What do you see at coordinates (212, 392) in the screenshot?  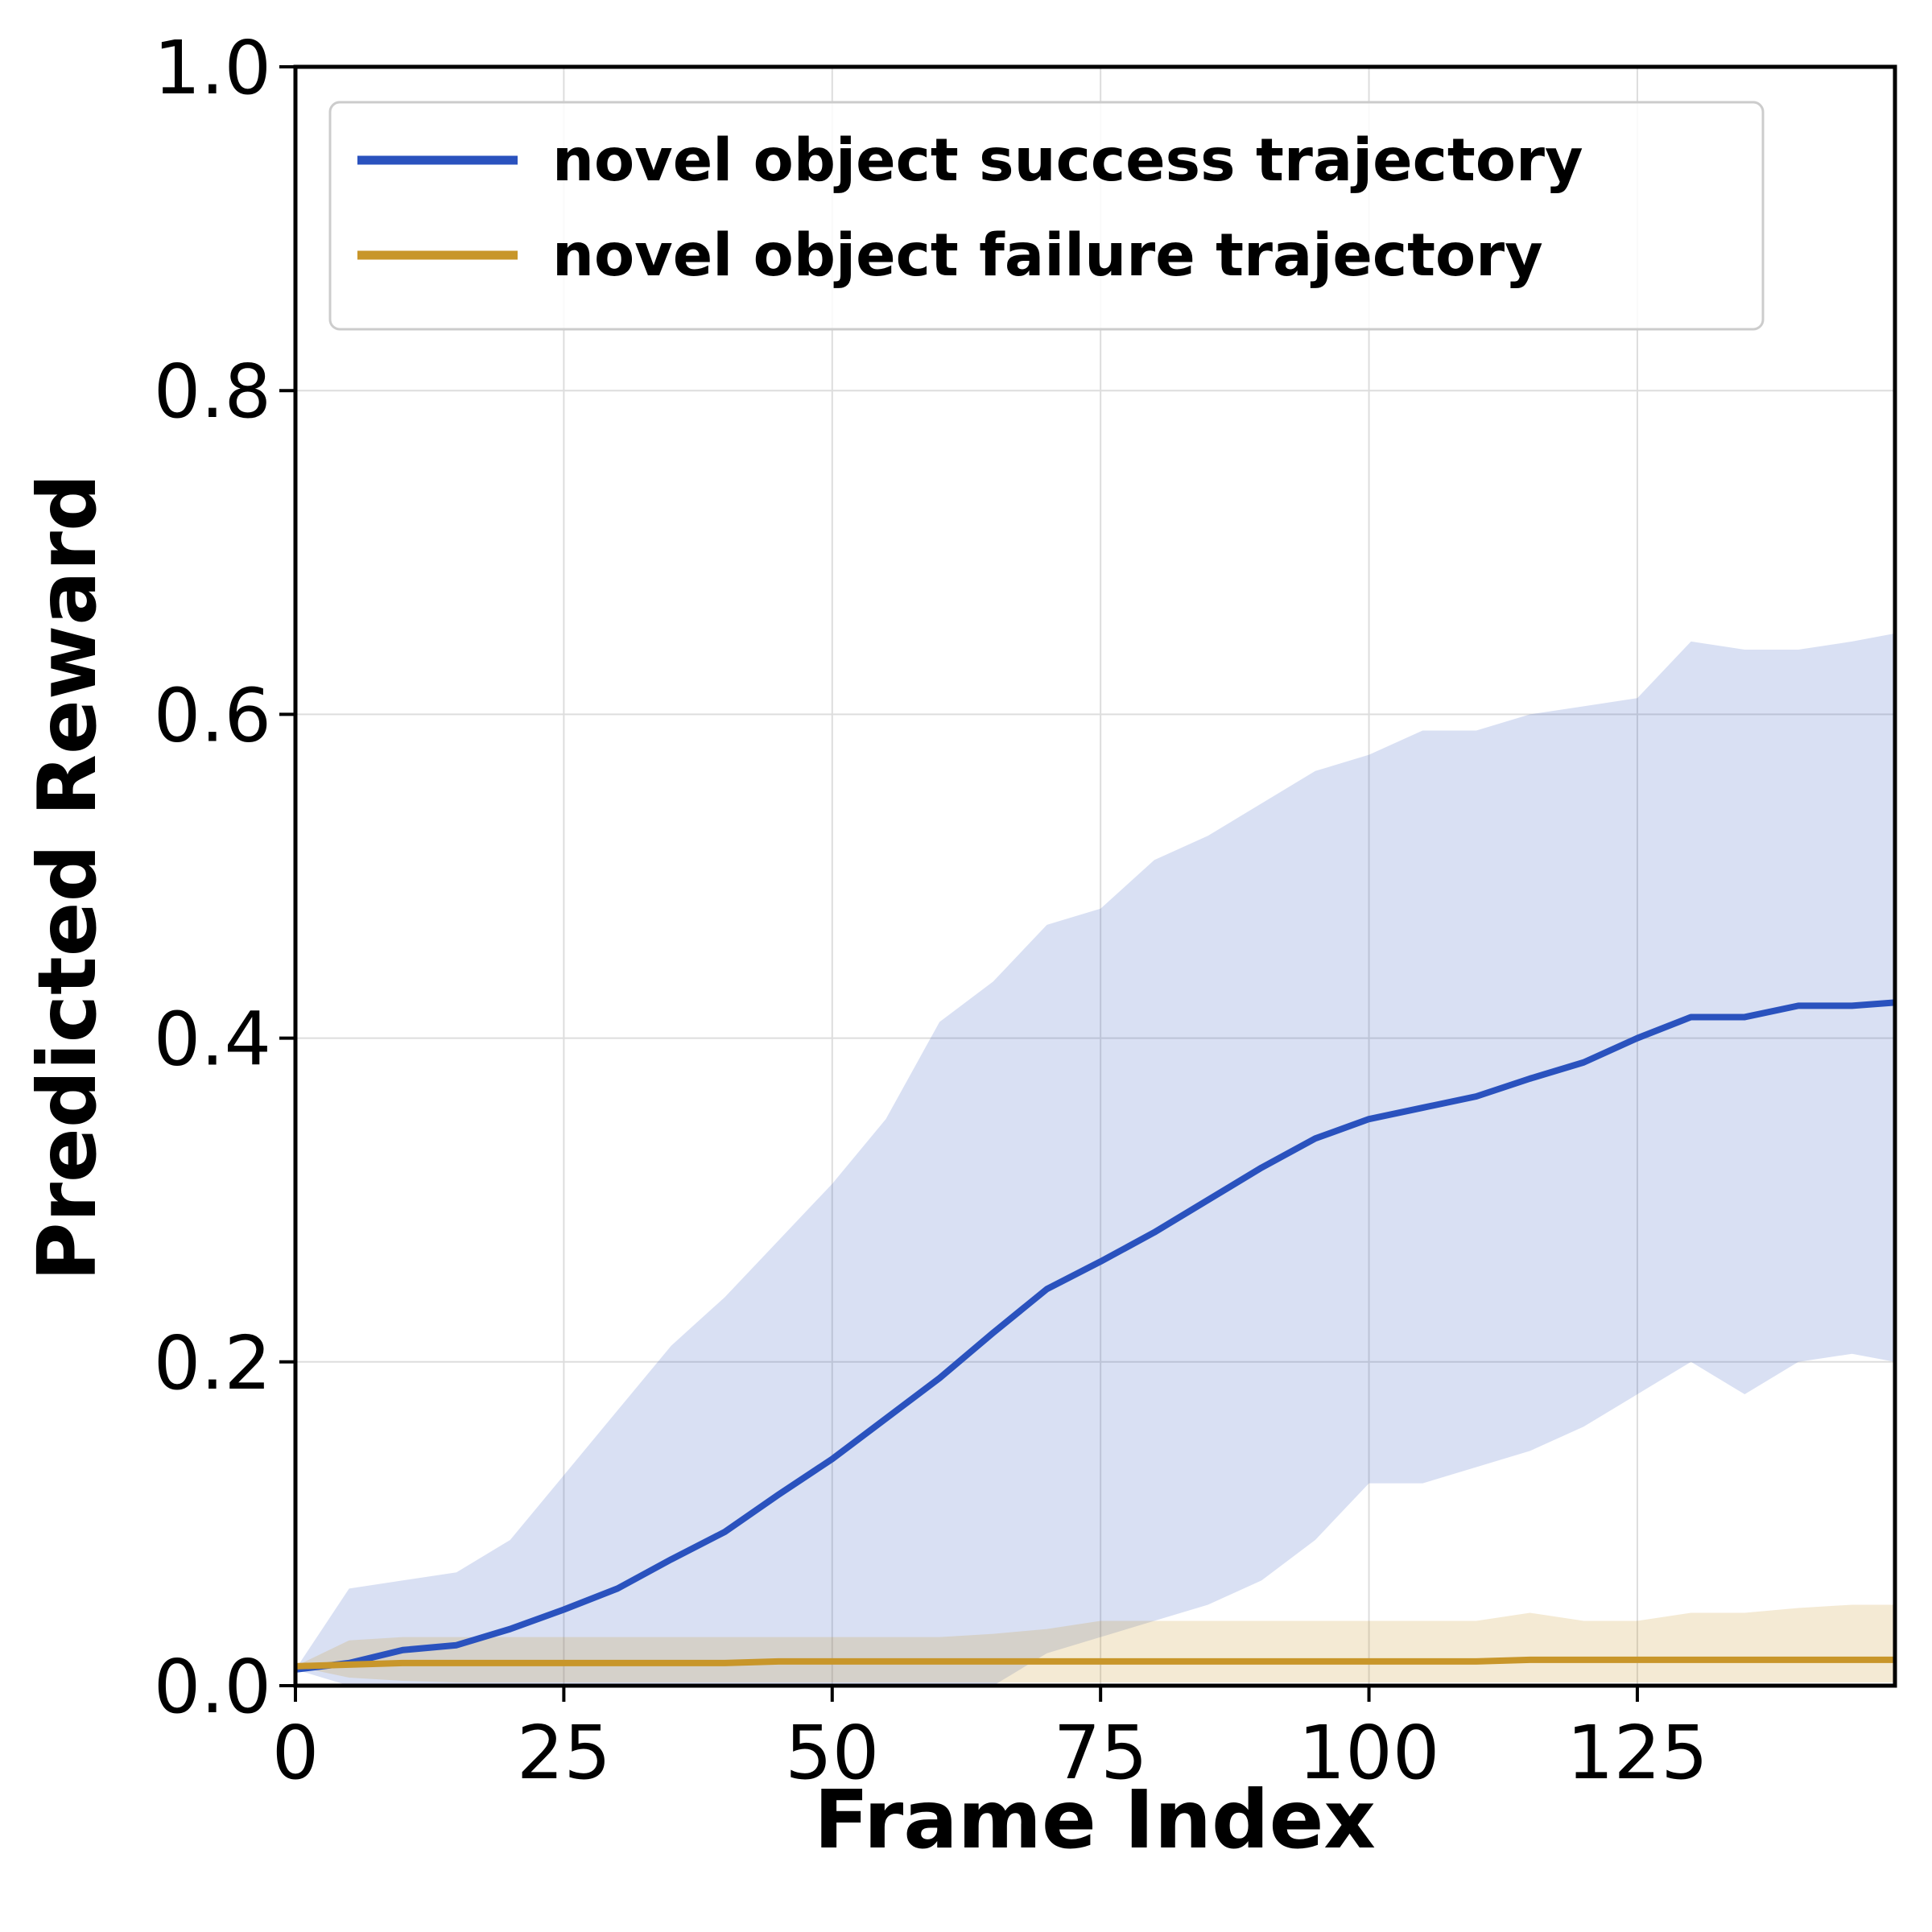 I see `y-tick-label: 0.8` at bounding box center [212, 392].